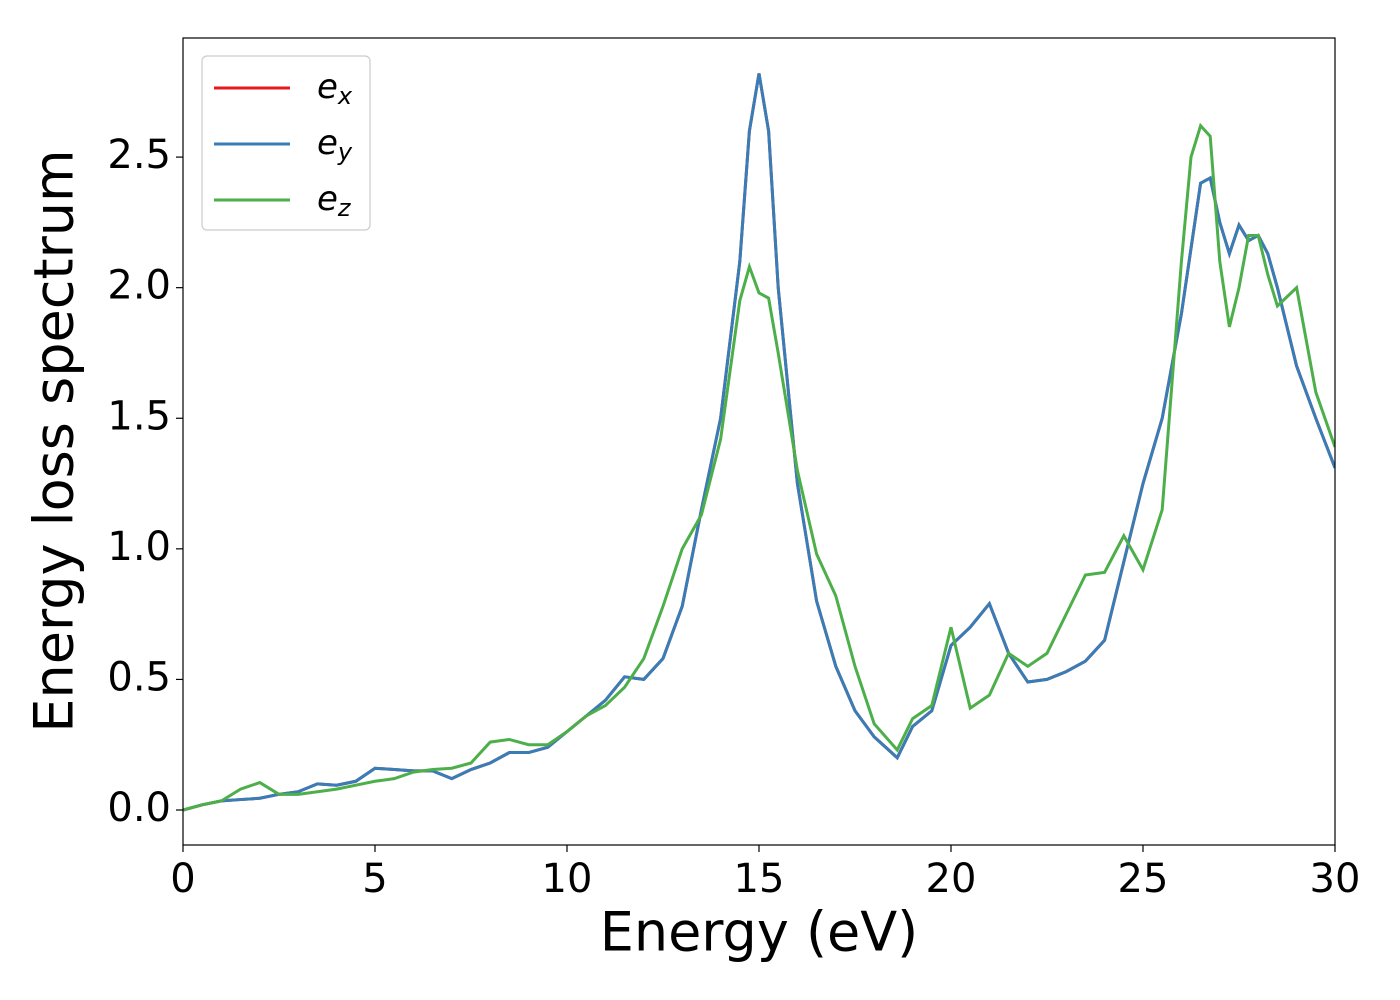 This screenshot has width=1400, height=1000. Describe the element at coordinates (139, 286) in the screenshot. I see `y-tick-label: 2.0` at that location.